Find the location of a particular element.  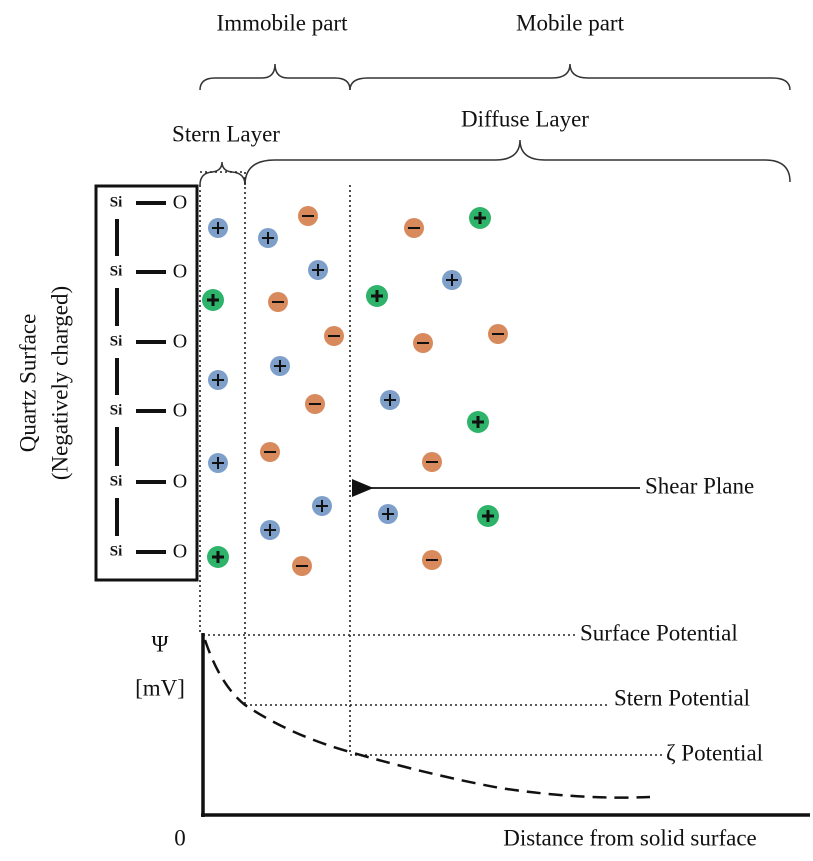

diffuse-brace is located at coordinates (517, 162).